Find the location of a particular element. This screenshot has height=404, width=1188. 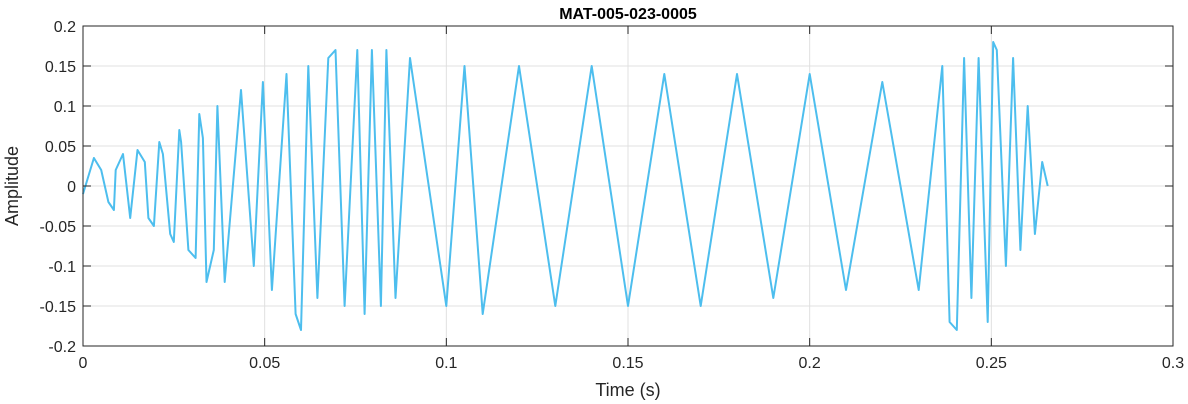

x-tick-label: 0.3 is located at coordinates (1173, 363).